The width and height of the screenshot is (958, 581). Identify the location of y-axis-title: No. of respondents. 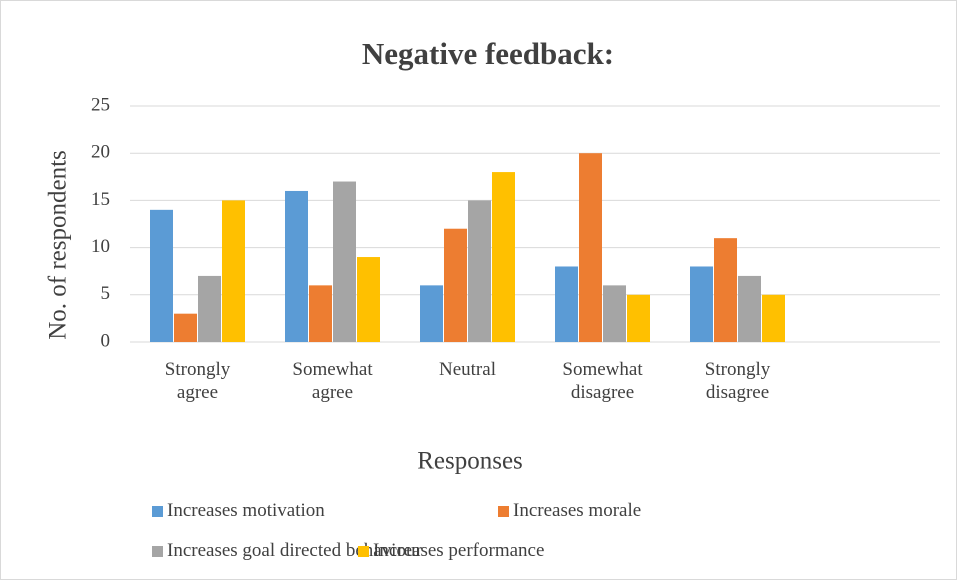
(58, 245).